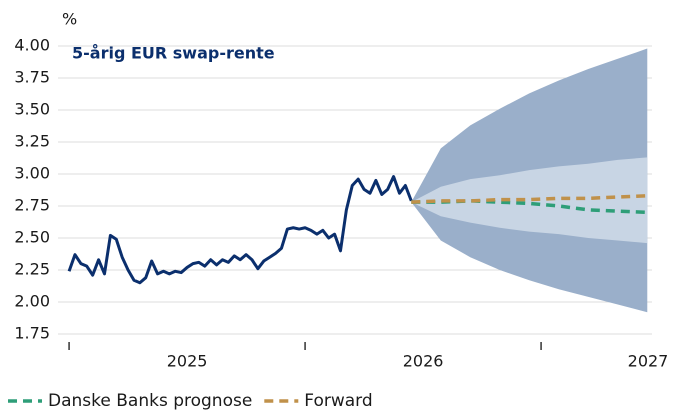  Describe the element at coordinates (423, 361) in the screenshot. I see `x-tick-label: 2026` at that location.